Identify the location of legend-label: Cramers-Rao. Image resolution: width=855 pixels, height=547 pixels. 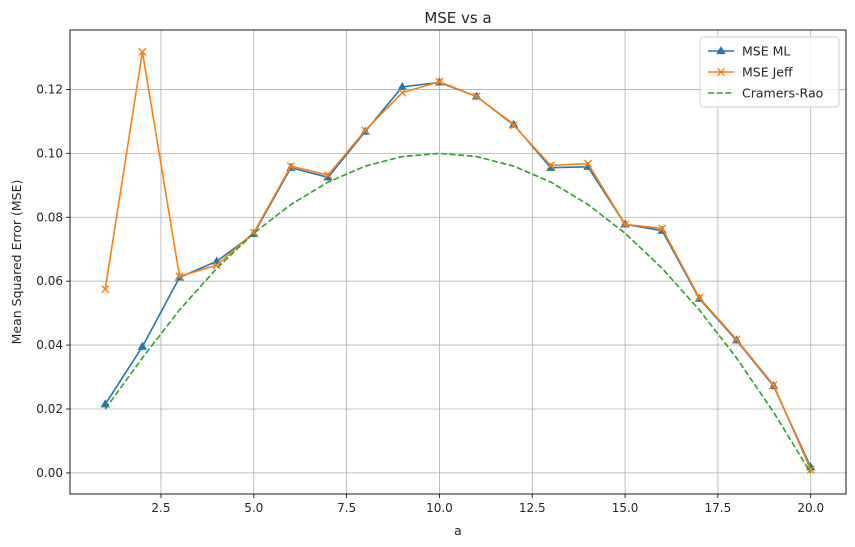
(782, 93).